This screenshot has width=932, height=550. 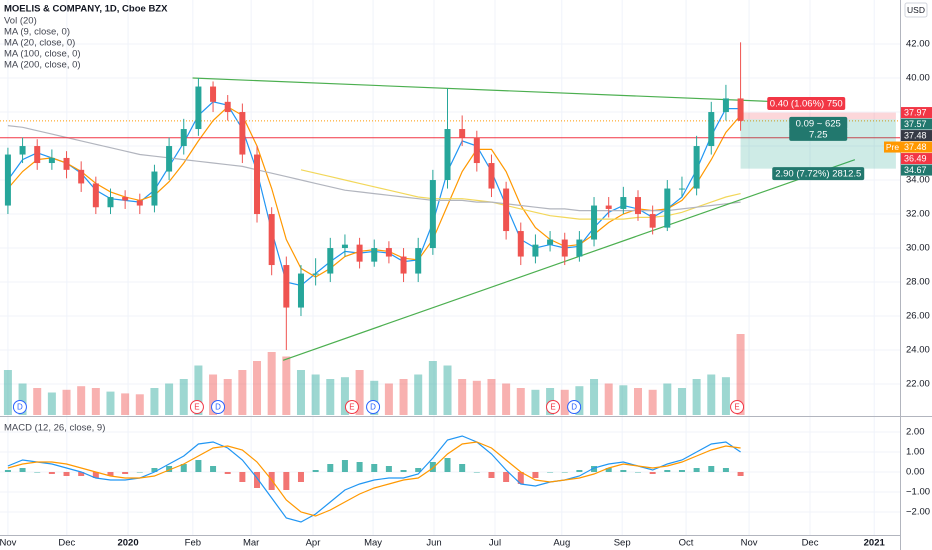 What do you see at coordinates (686, 543) in the screenshot?
I see `x-tick-label: Oct` at bounding box center [686, 543].